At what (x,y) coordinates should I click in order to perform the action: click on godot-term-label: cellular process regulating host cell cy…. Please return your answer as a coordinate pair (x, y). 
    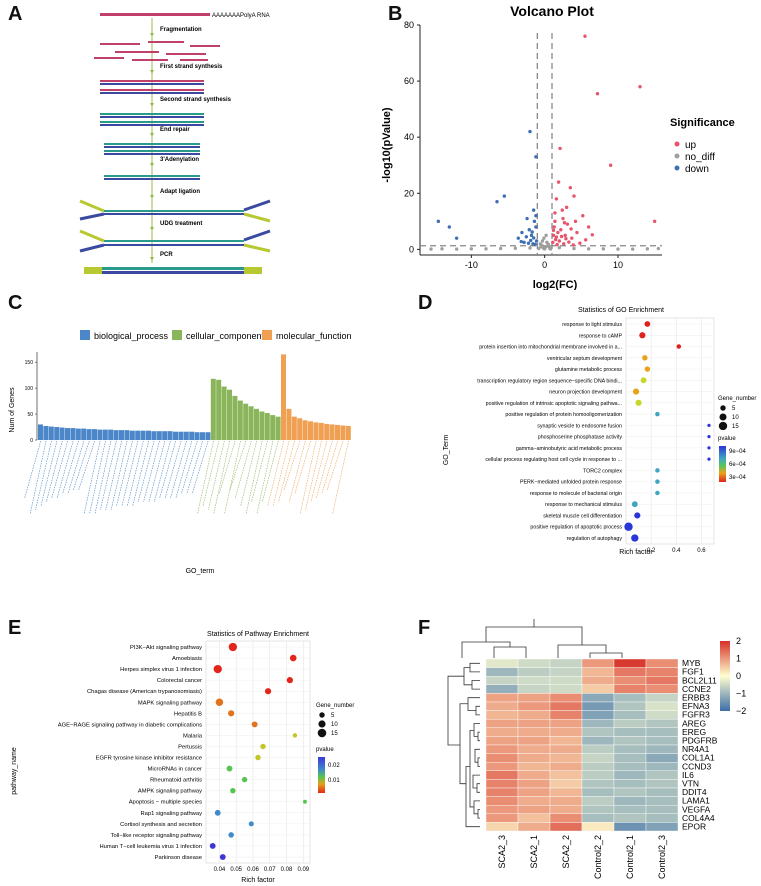
    Looking at the image, I should click on (553, 460).